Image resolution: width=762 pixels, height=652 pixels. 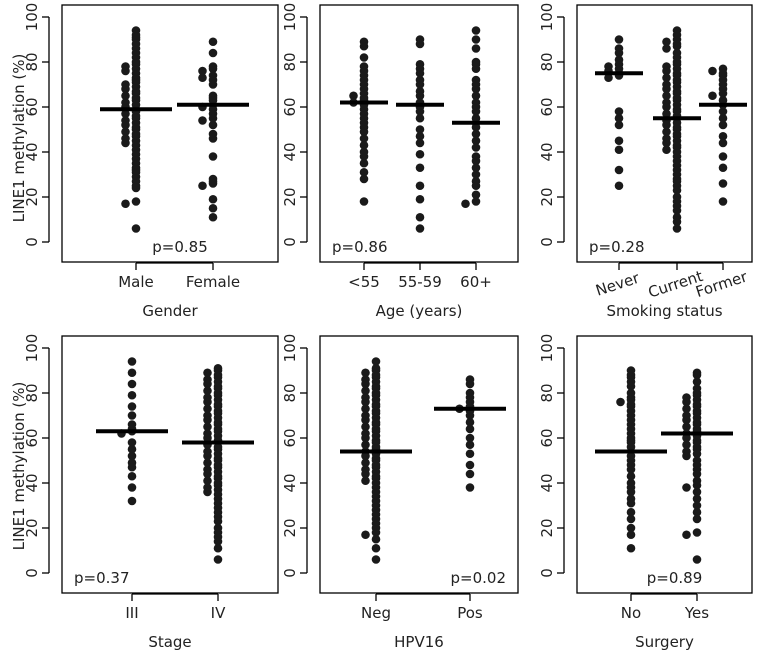 I want to click on p-value-annotation: p=0.85, so click(x=180, y=247).